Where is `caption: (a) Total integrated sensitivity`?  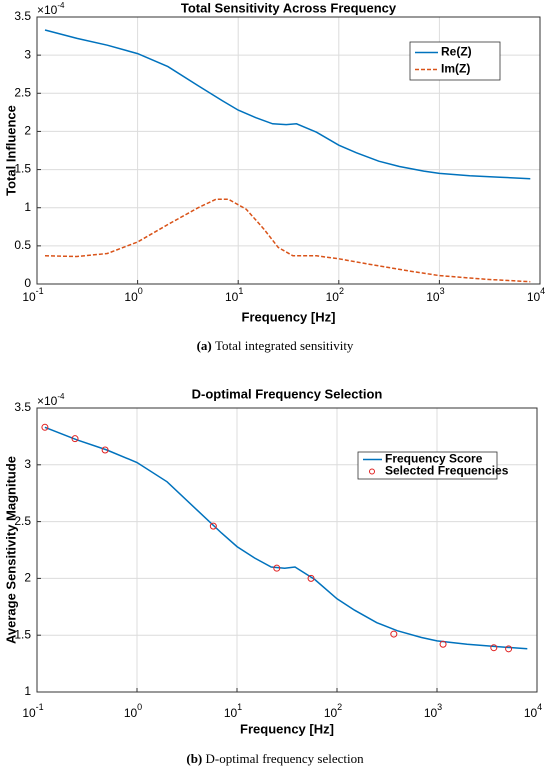
caption: (a) Total integrated sensitivity is located at coordinates (275, 345).